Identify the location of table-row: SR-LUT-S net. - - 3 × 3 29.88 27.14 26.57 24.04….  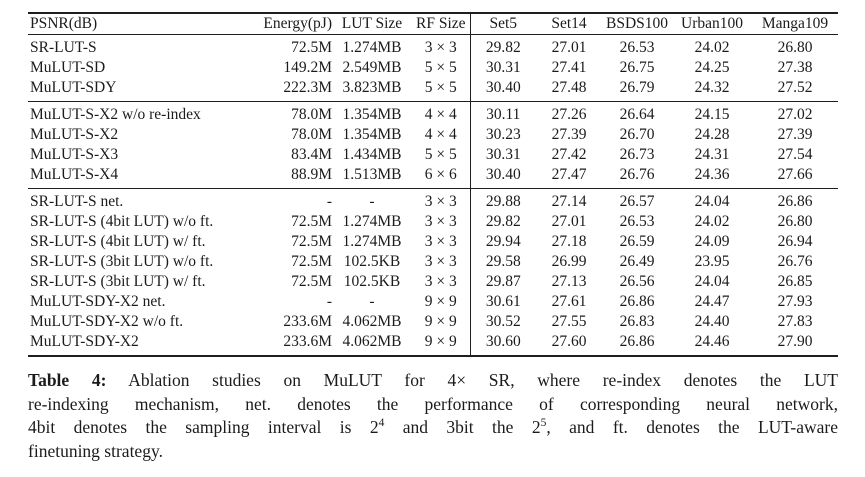
(433, 200).